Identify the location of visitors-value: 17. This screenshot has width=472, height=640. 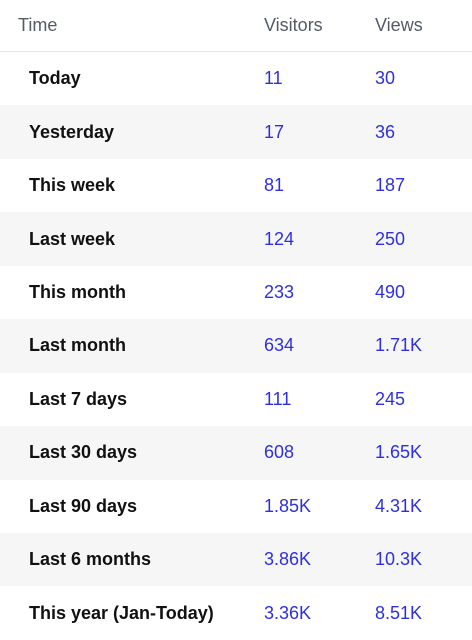
(274, 131).